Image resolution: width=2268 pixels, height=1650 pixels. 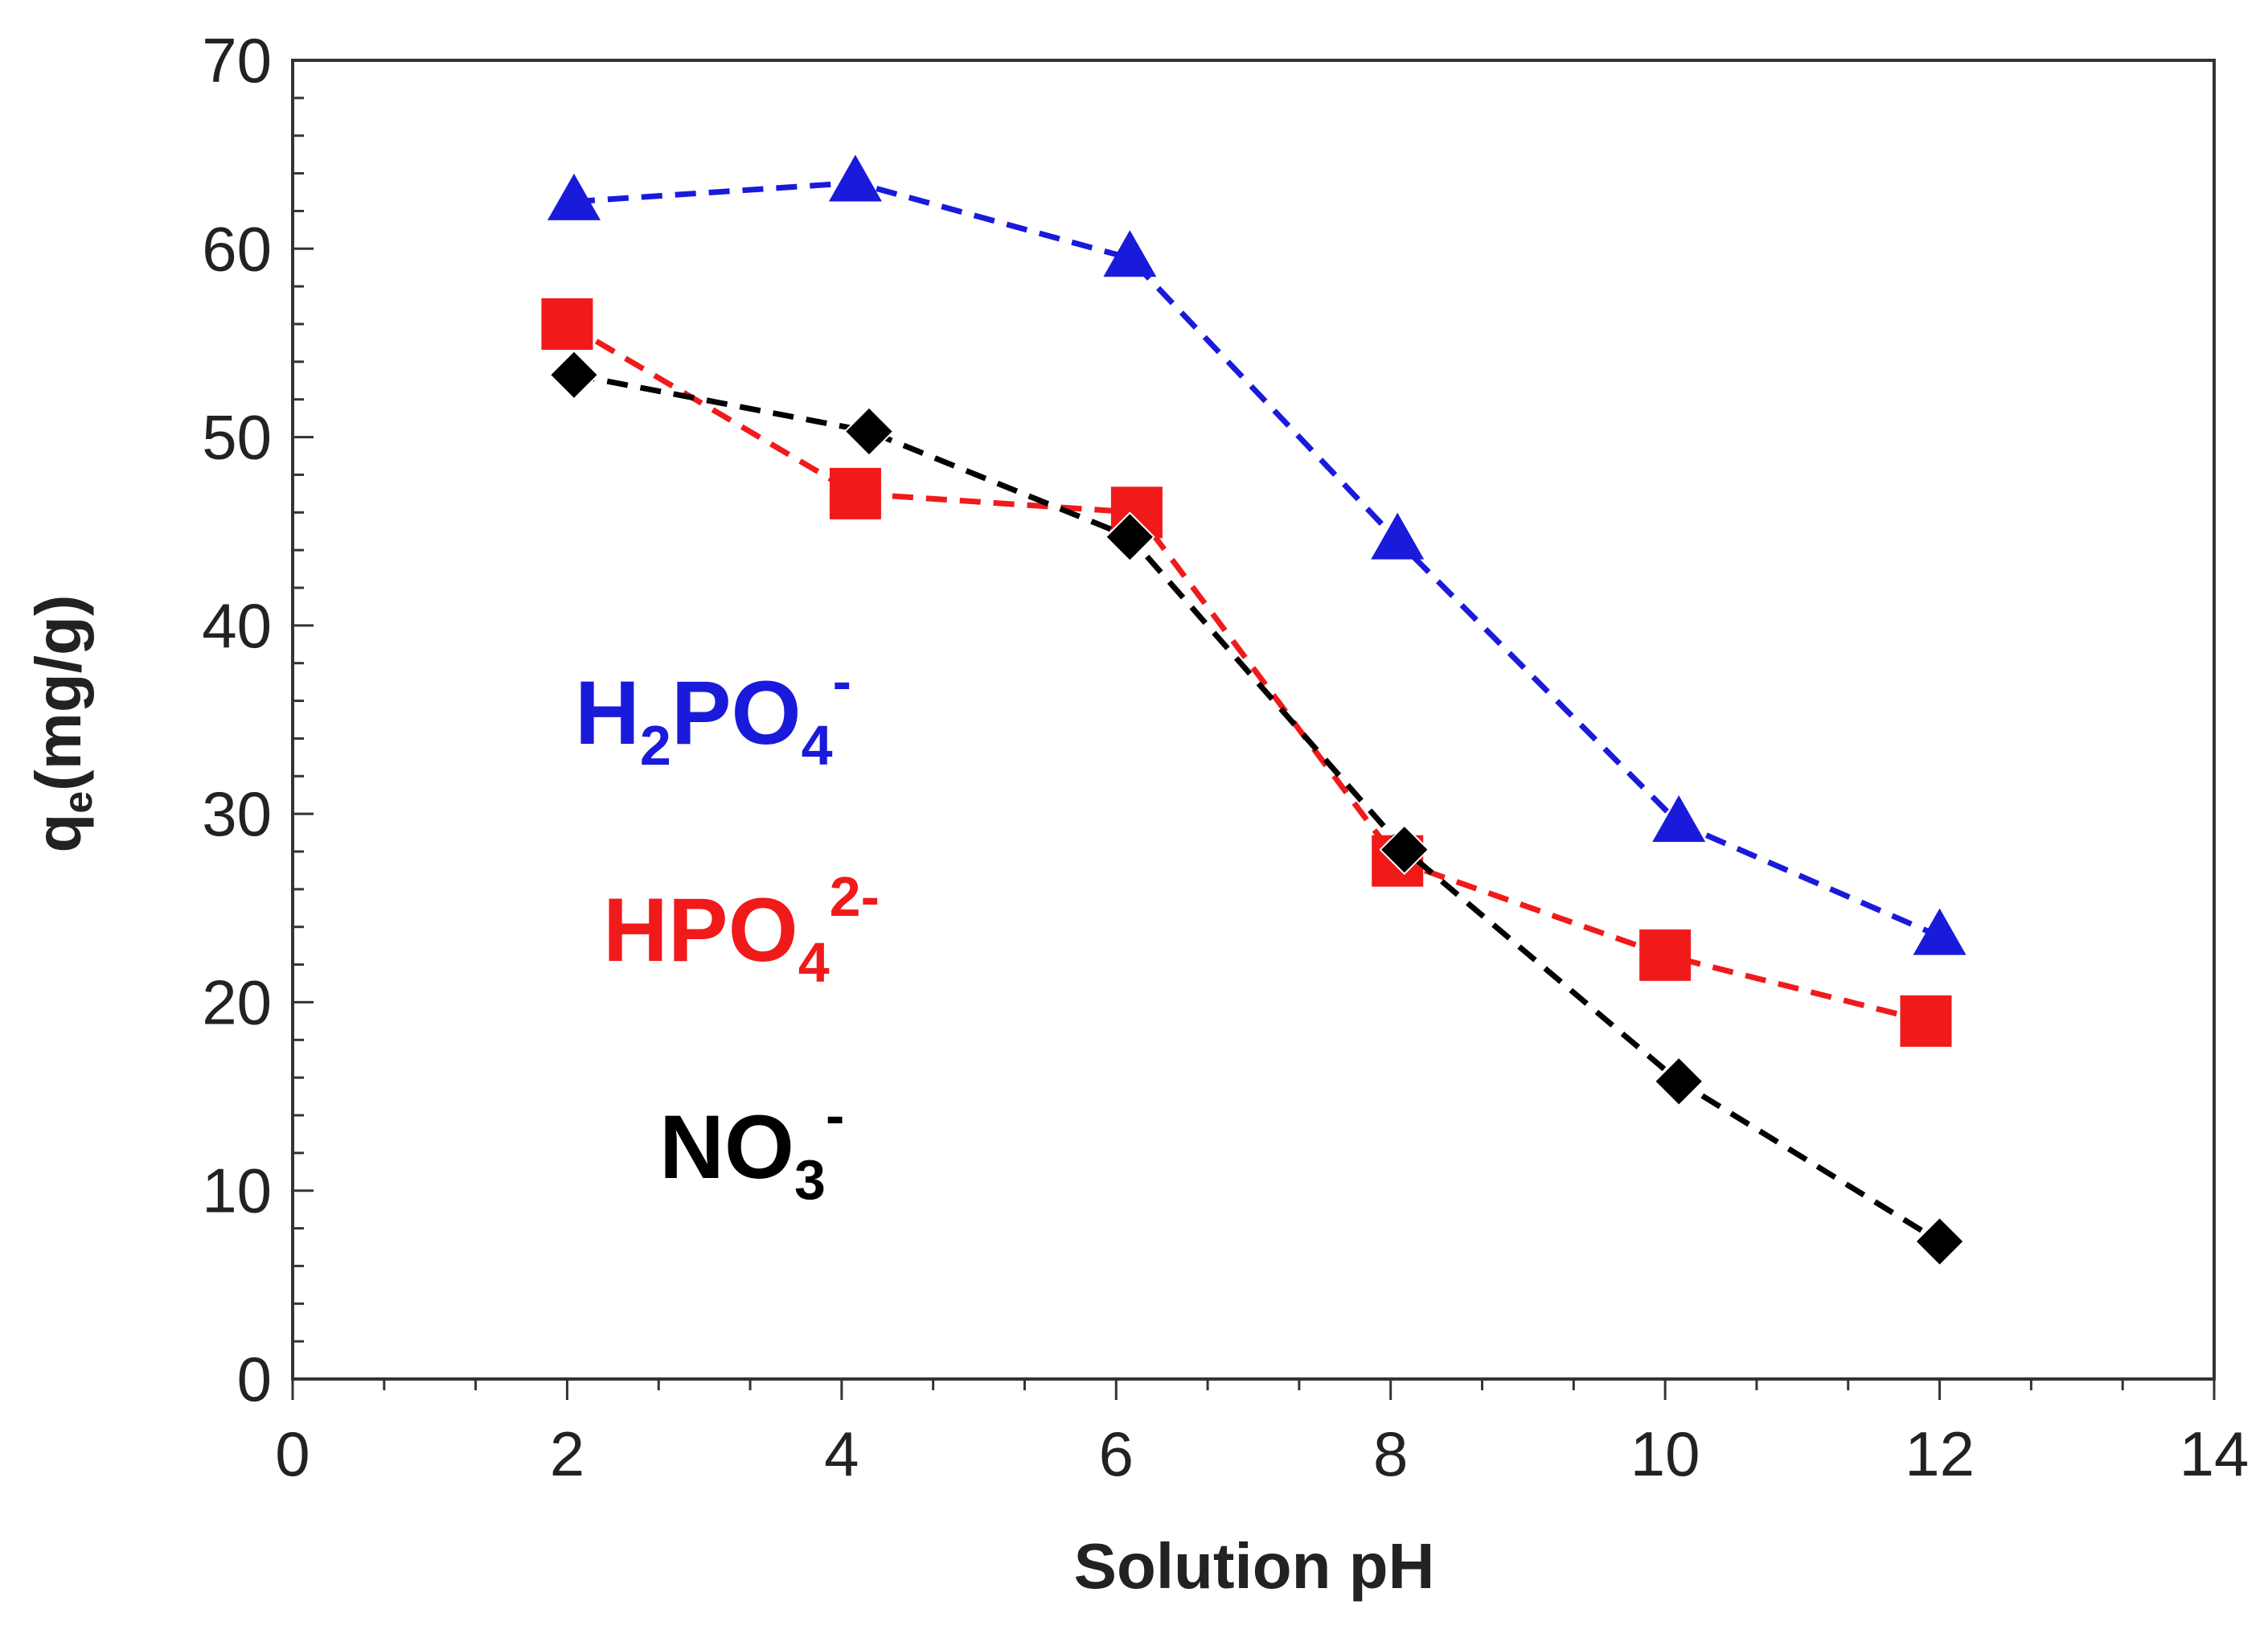 I want to click on y-axis-ticks: 0 10 20 30 40 50 60 70, so click(x=258, y=719).